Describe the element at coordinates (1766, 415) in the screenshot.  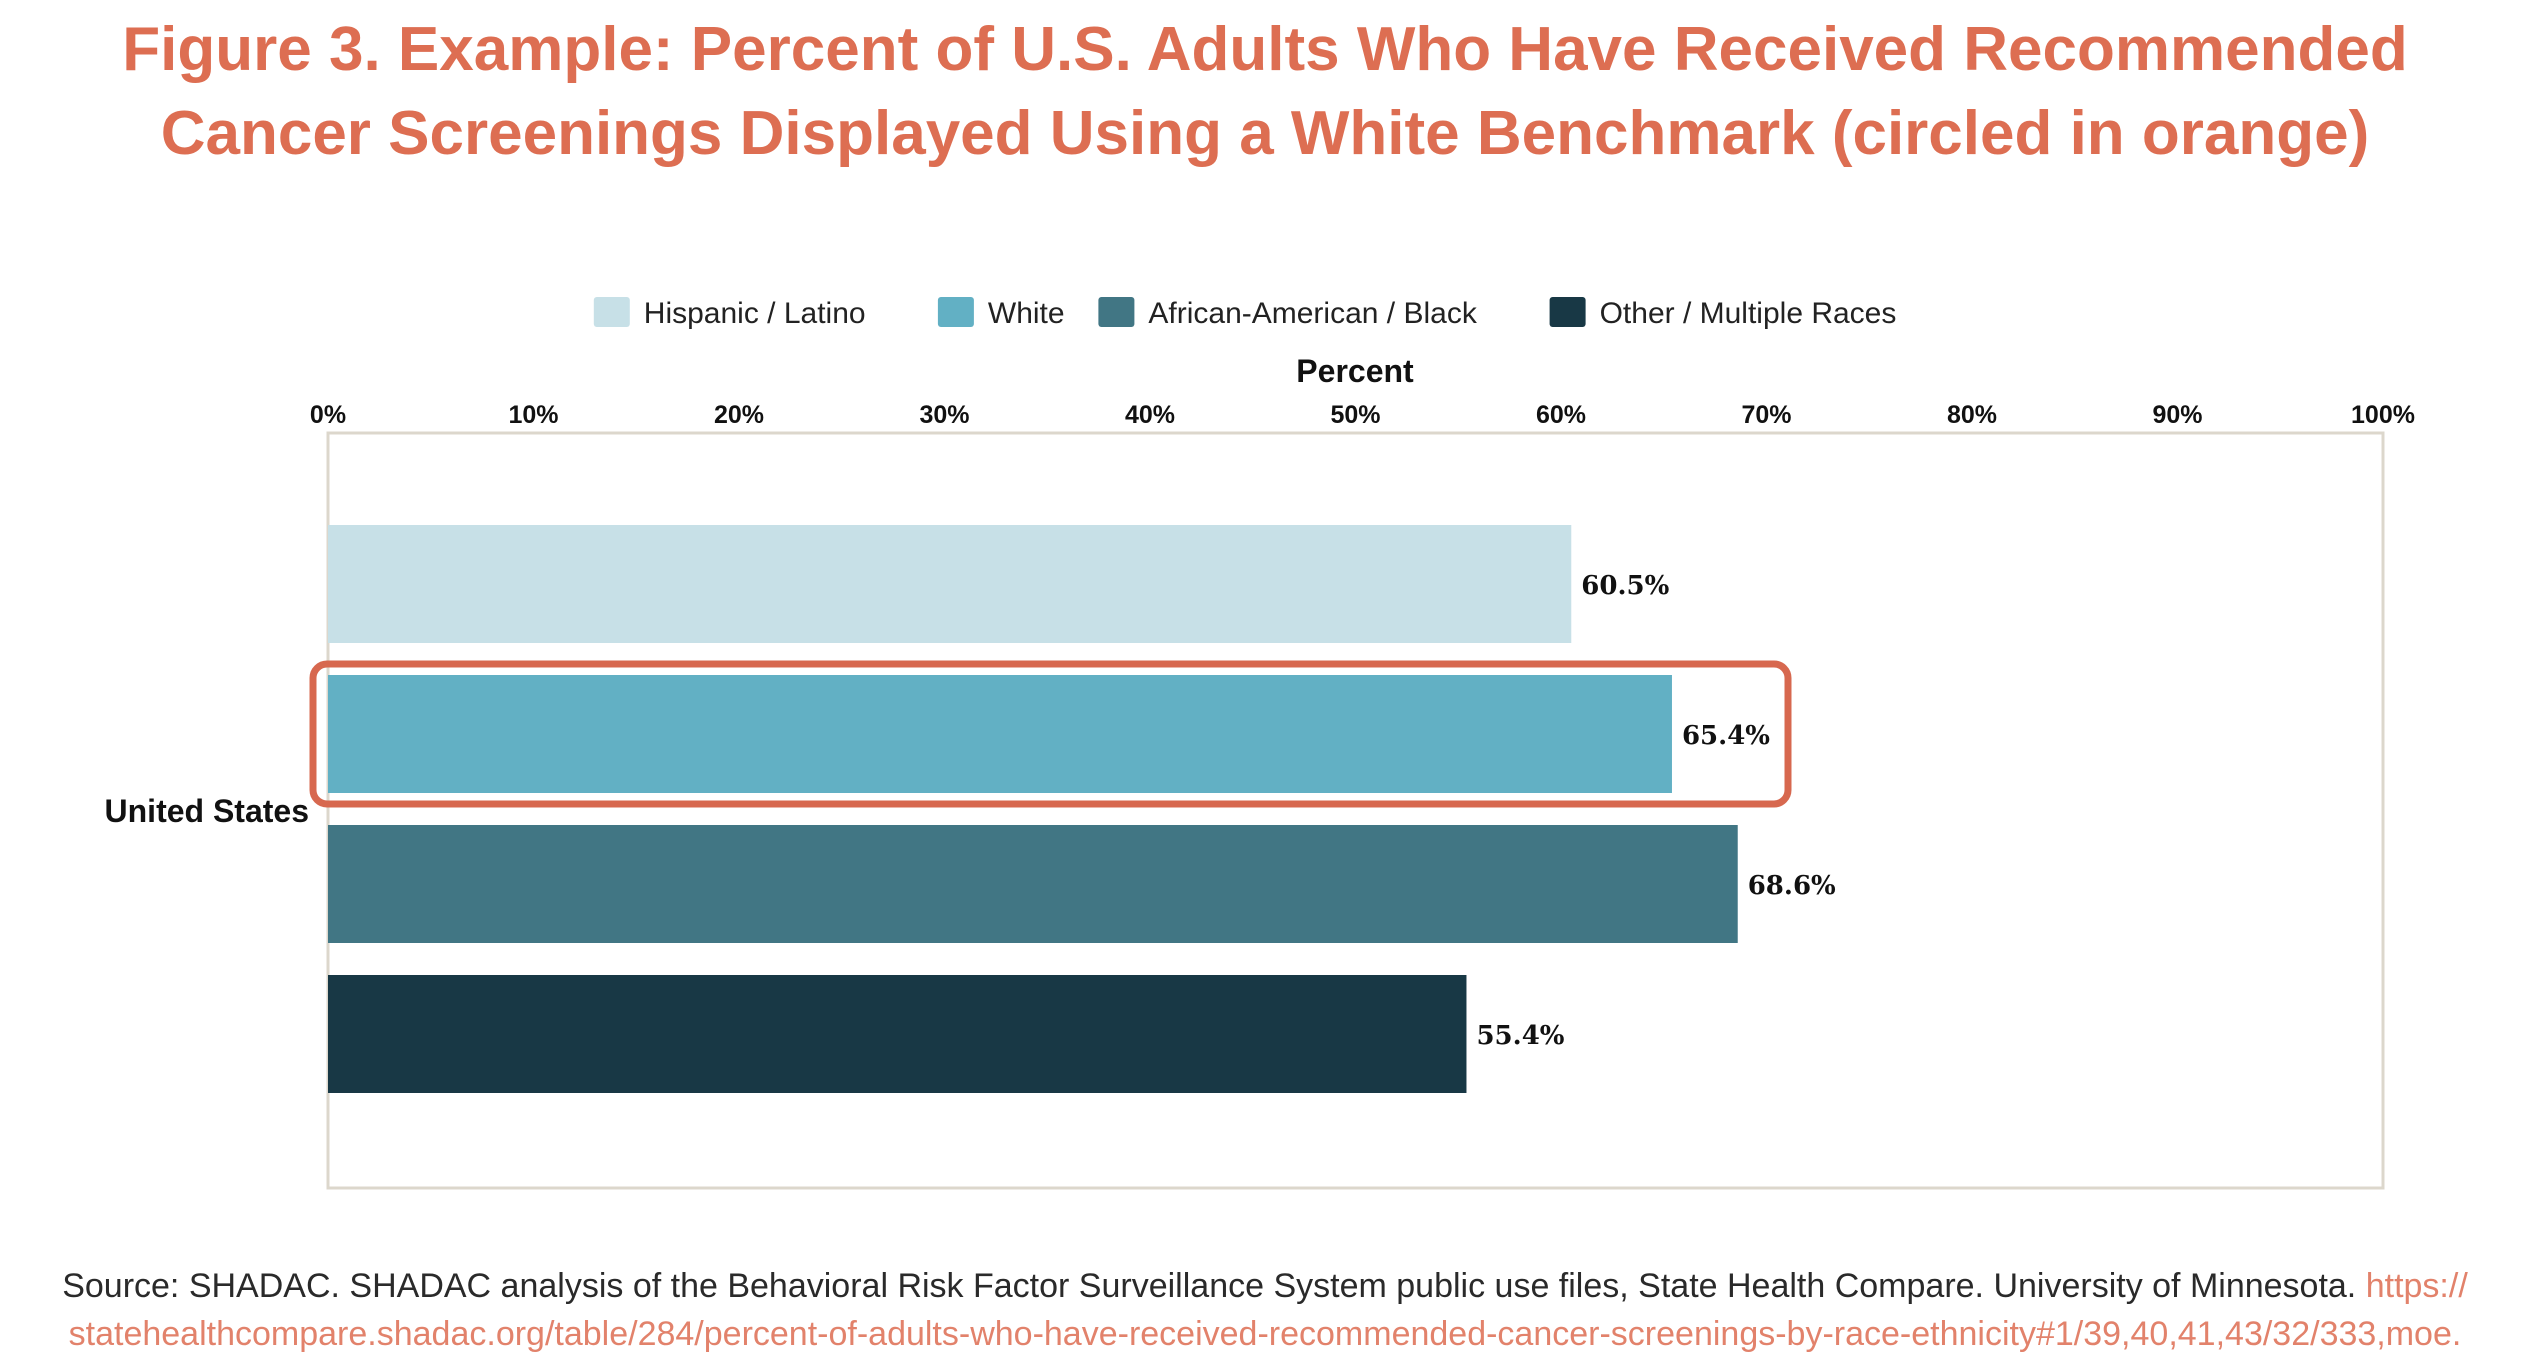
I see `x-tick-label-70: 70%` at that location.